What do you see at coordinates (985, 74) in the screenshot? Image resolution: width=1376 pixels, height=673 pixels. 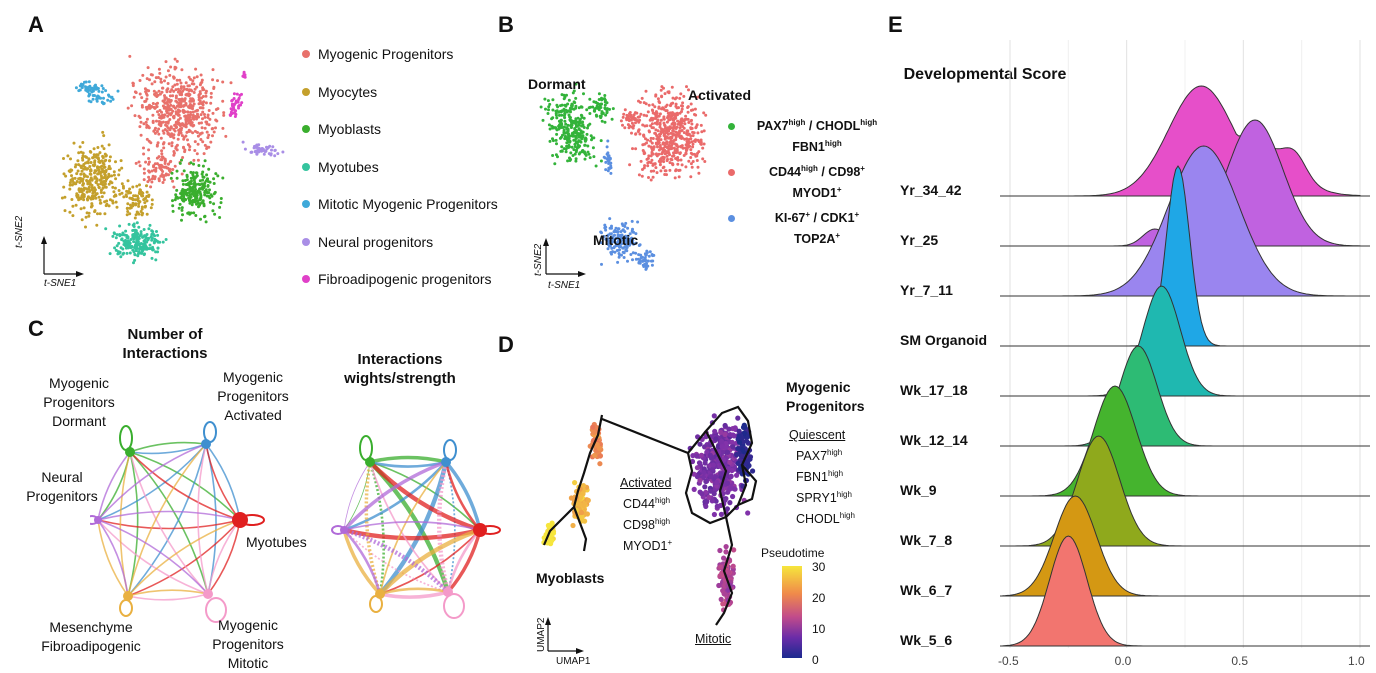 I see `panel-e-title: Developmental Score` at bounding box center [985, 74].